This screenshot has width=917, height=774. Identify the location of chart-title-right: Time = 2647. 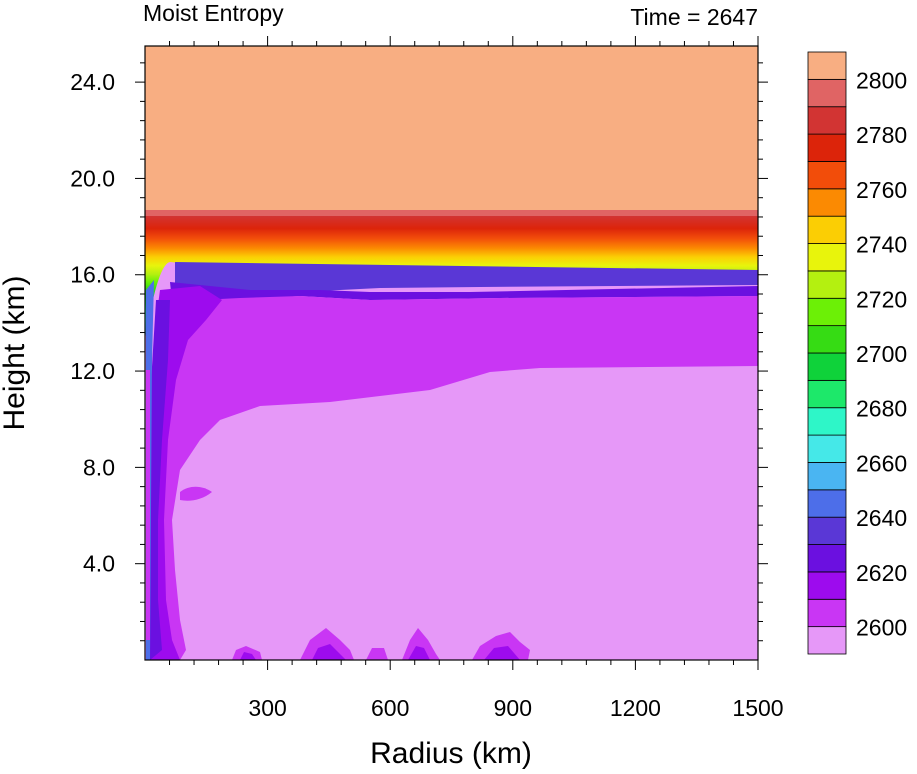
(694, 17).